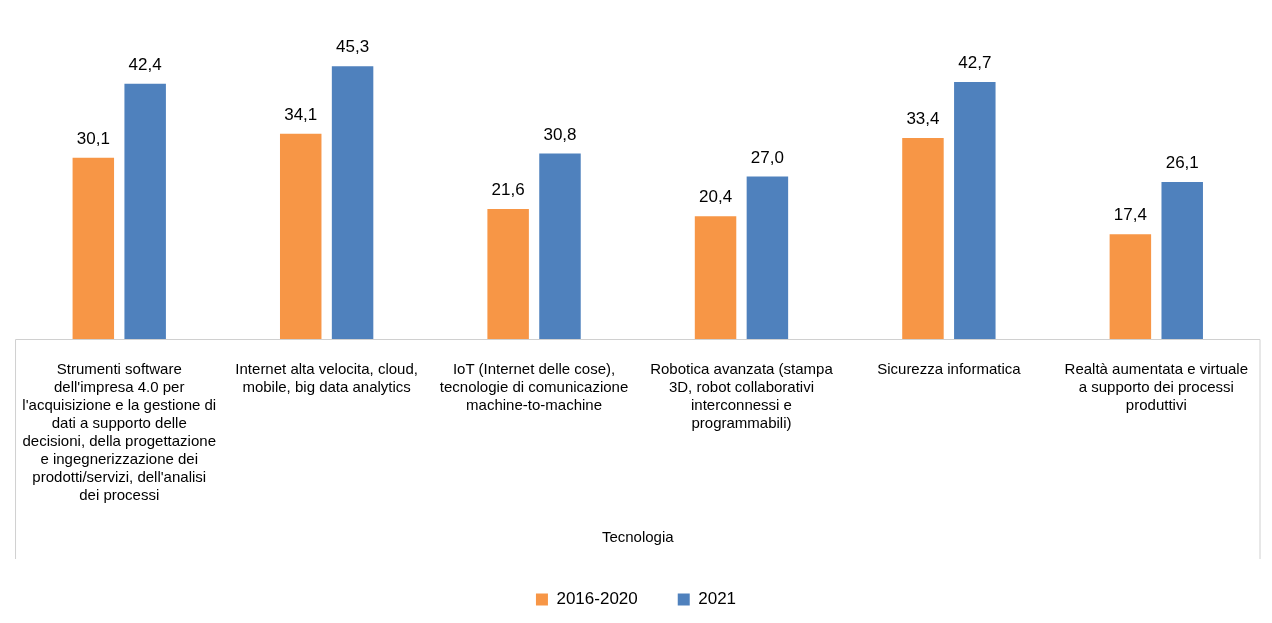 This screenshot has height=623, width=1272. I want to click on data-label: 27,0, so click(767, 157).